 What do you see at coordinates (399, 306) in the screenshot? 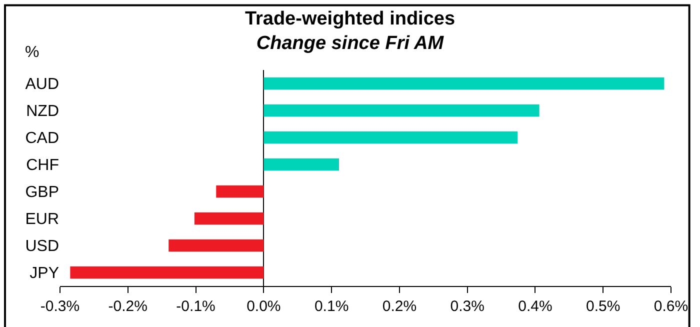
I see `x-tick-label: 0.2%` at bounding box center [399, 306].